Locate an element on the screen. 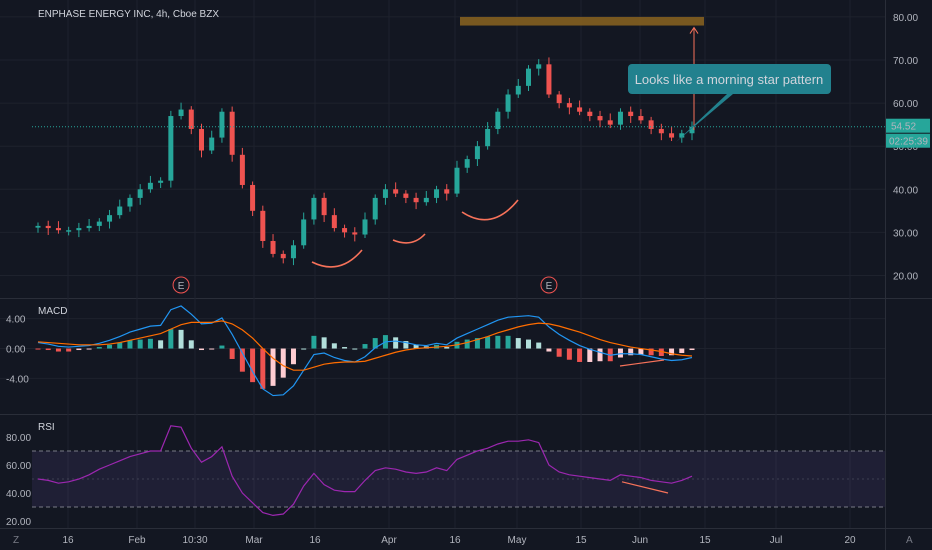  time-tick-label: Jul is located at coordinates (776, 540).